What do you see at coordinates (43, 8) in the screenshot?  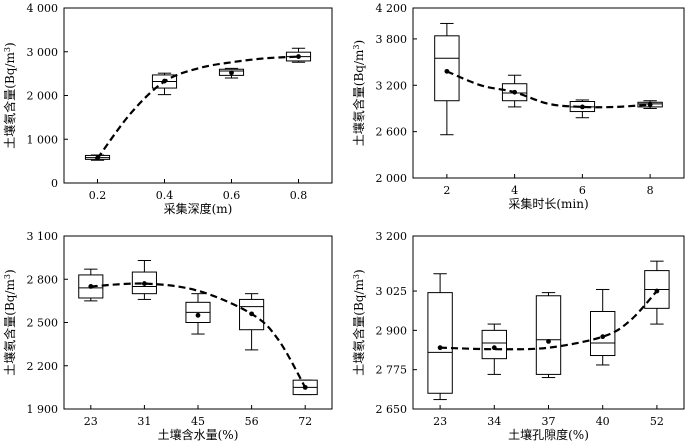 I see `y-tick-label: 4 000` at bounding box center [43, 8].